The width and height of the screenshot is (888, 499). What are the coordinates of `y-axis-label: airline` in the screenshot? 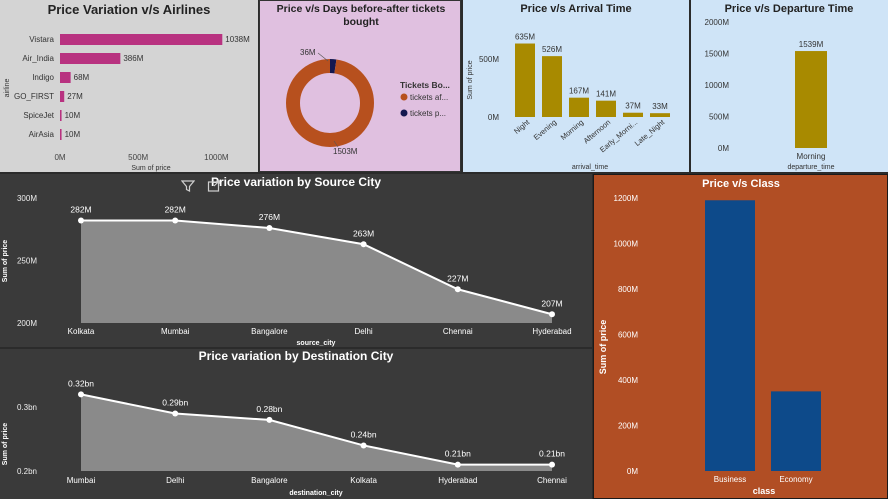 It's located at (7, 88).